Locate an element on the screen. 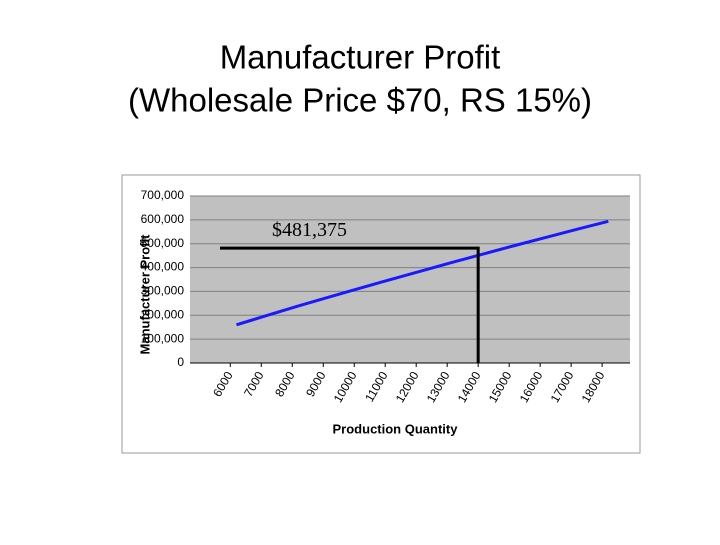  x-axis-title: Production Quantity is located at coordinates (396, 428).